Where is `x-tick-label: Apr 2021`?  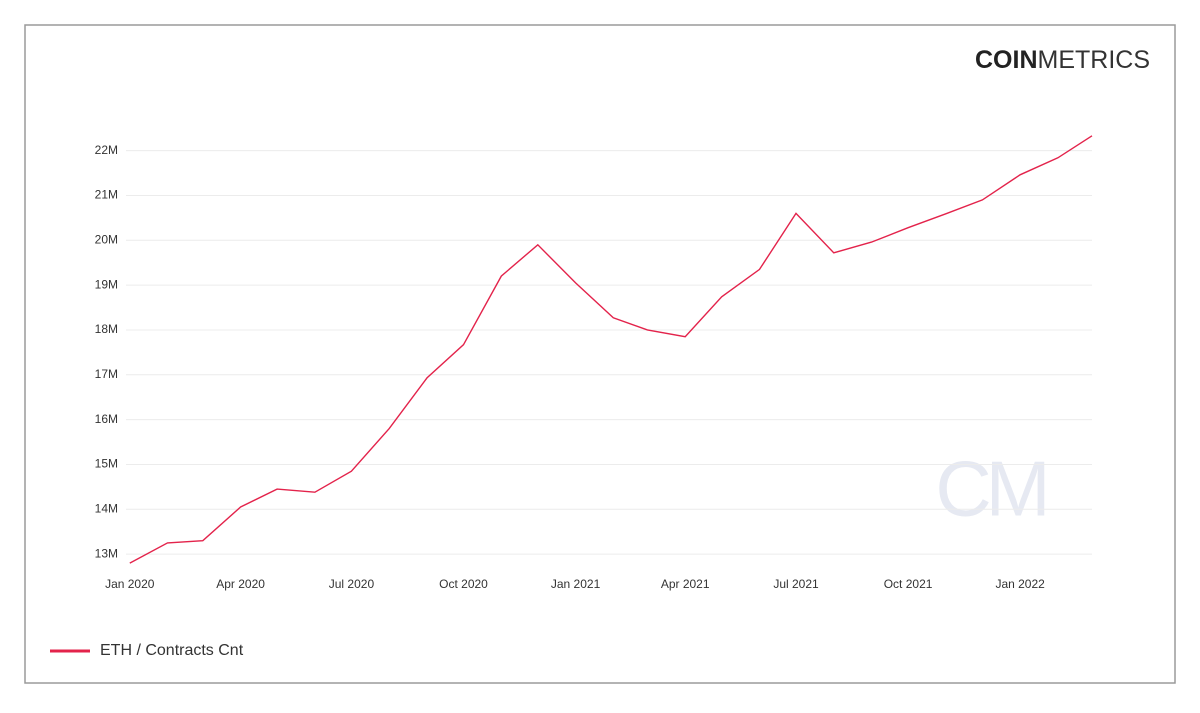
x-tick-label: Apr 2021 is located at coordinates (685, 584).